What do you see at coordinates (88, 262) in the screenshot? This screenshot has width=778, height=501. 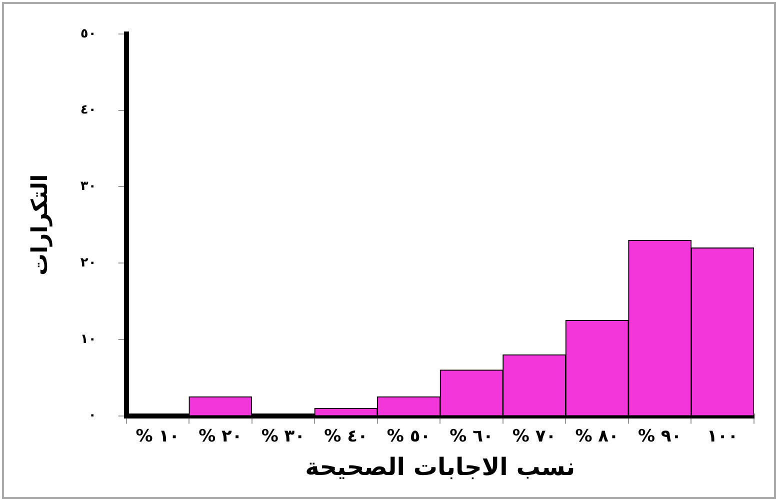 I see `y-tick-label: ٢٠` at bounding box center [88, 262].